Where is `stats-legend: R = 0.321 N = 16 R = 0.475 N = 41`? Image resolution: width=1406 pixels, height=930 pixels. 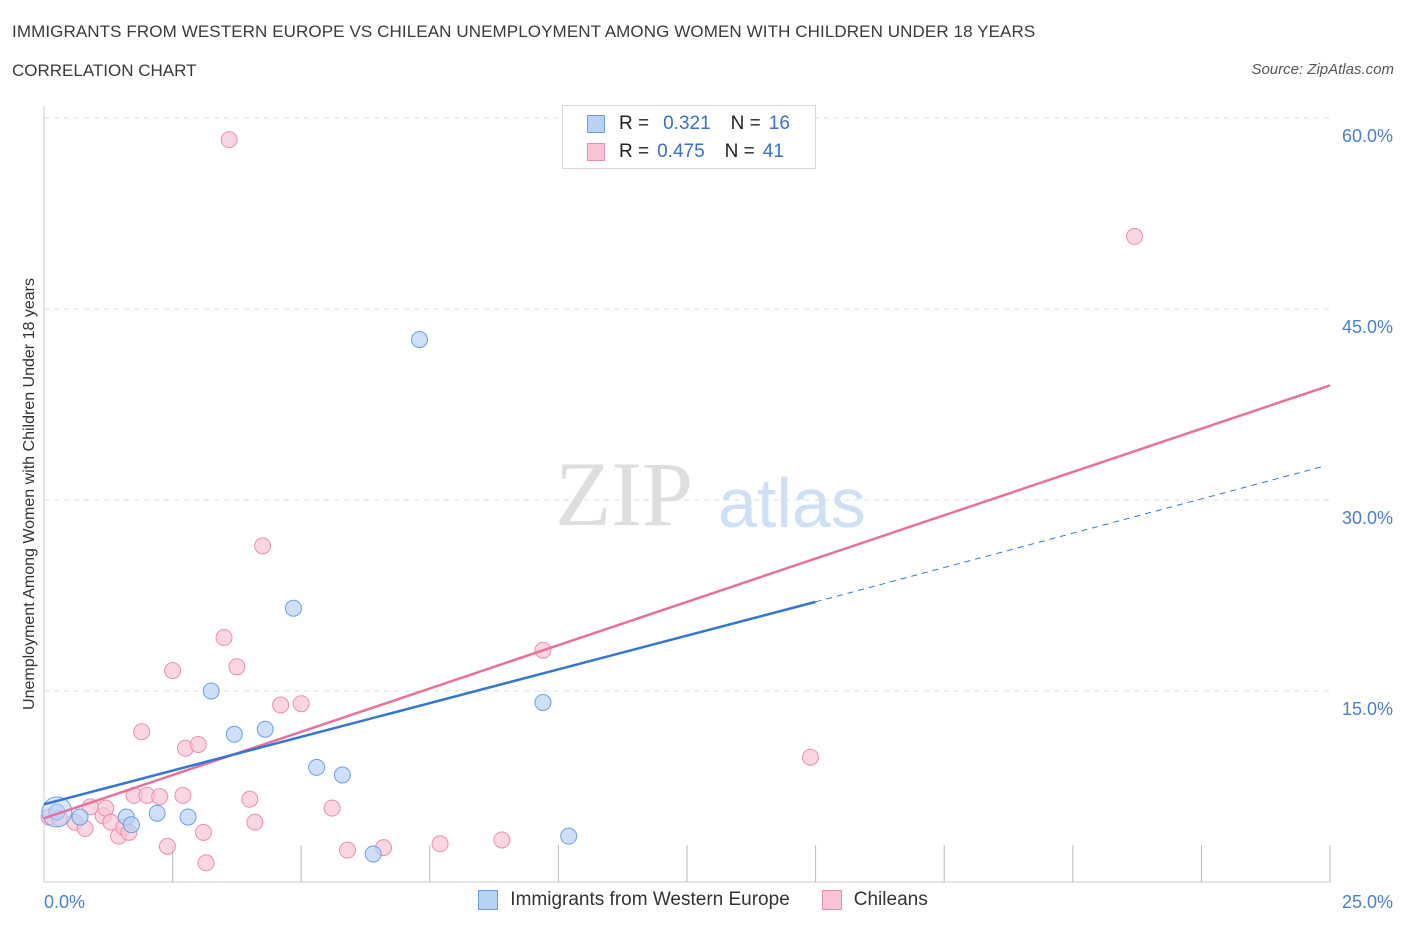
stats-legend: R = 0.321 N = 16 R = 0.475 N = 41 is located at coordinates (689, 137).